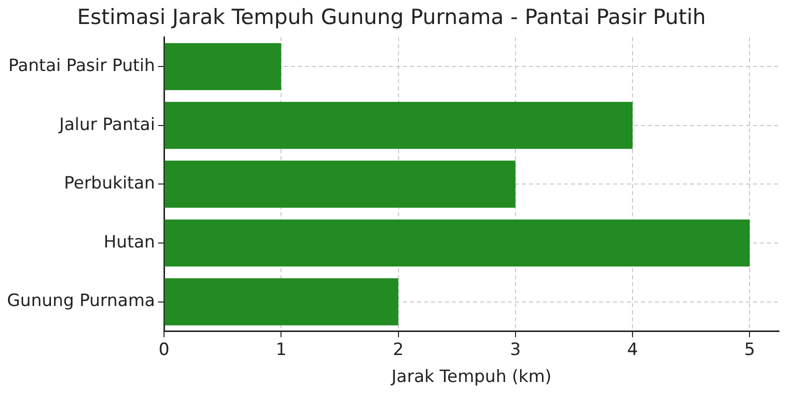 This screenshot has height=396, width=793. Describe the element at coordinates (398, 350) in the screenshot. I see `x-tick-label: 2` at that location.